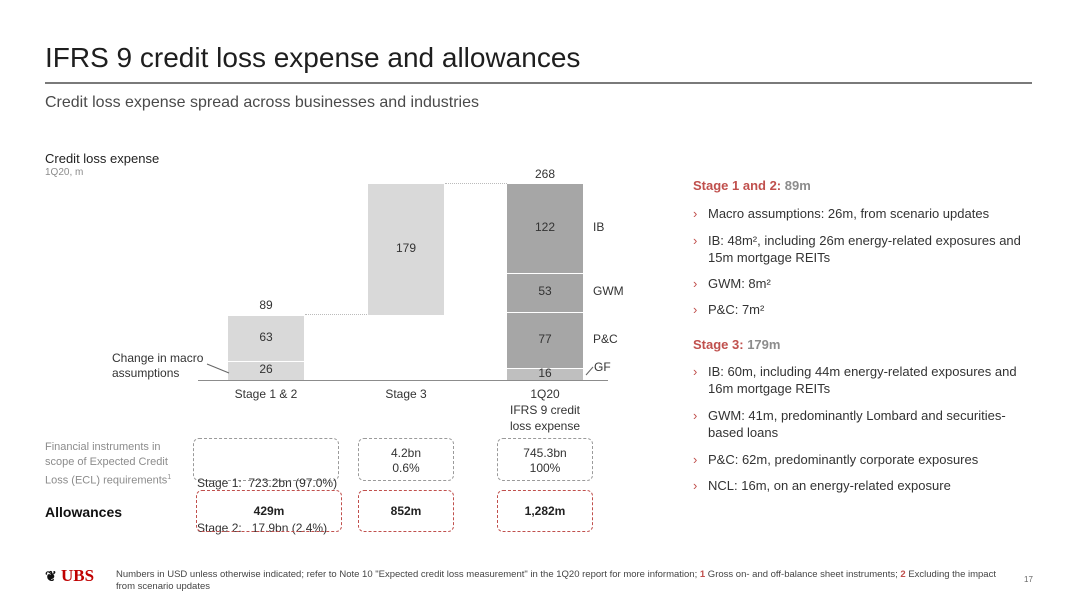  Describe the element at coordinates (702, 574) in the screenshot. I see `footnote-num-1: 1` at that location.